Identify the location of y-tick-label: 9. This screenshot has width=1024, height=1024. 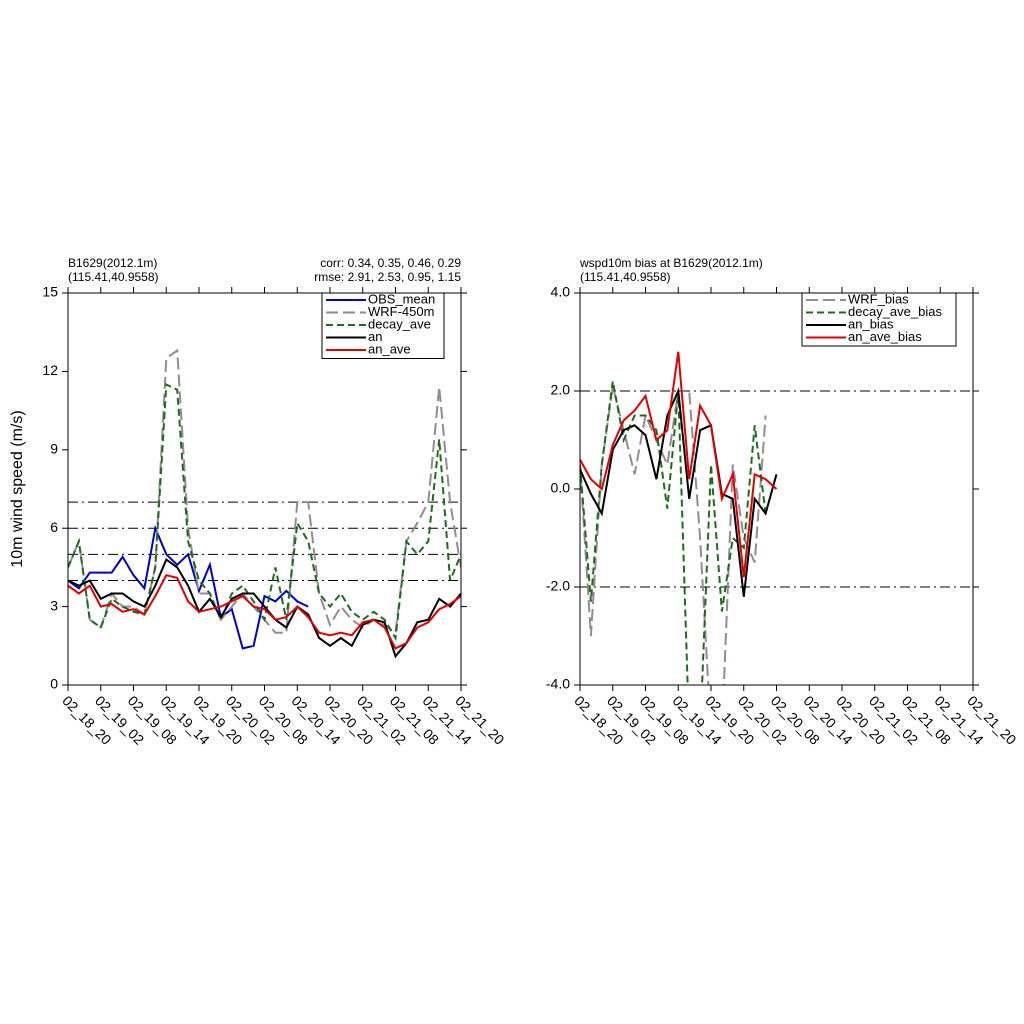
(54, 449).